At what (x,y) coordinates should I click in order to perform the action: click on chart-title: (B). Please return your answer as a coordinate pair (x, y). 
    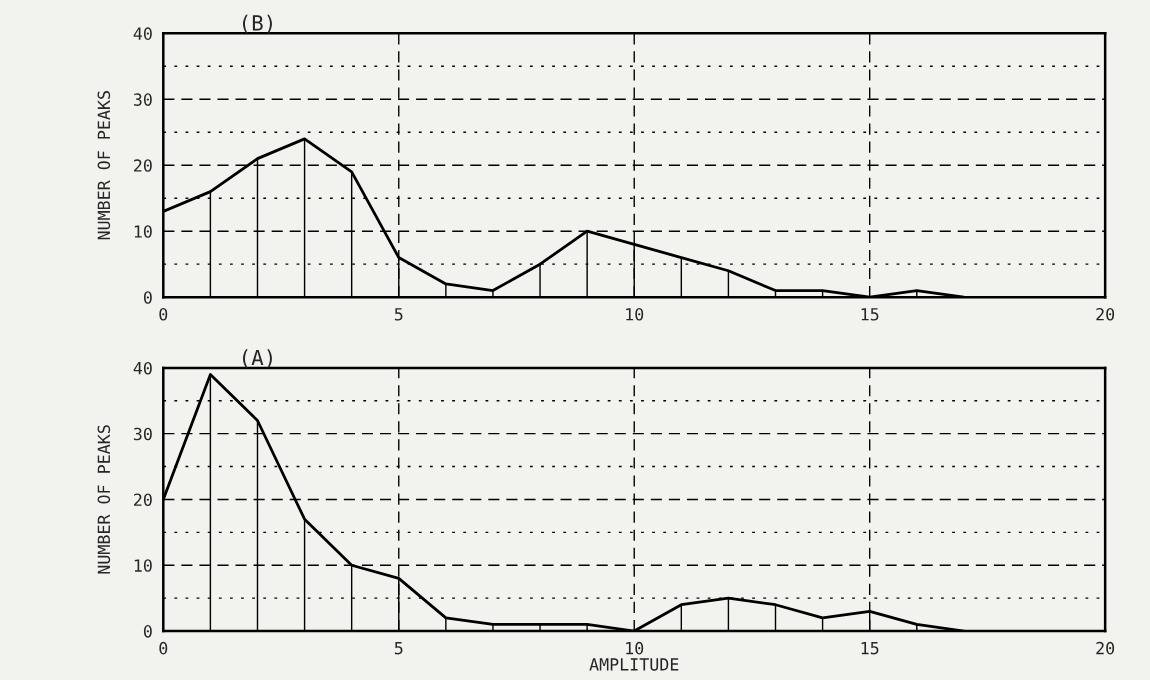
    Looking at the image, I should click on (257, 24).